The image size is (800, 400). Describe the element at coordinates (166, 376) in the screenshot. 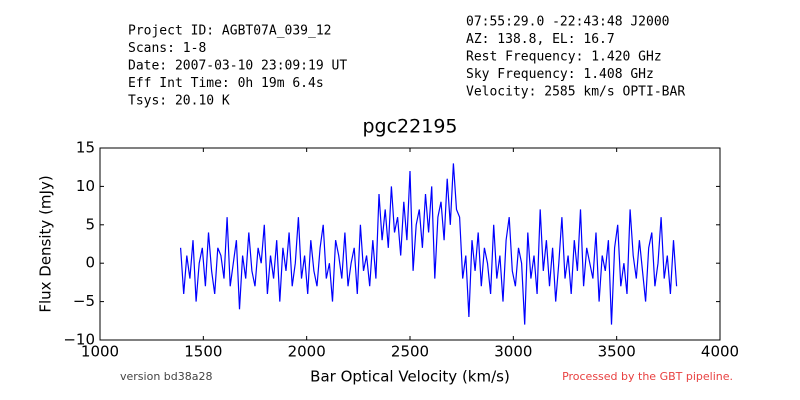

I see `footer-version: version bd38a28` at that location.